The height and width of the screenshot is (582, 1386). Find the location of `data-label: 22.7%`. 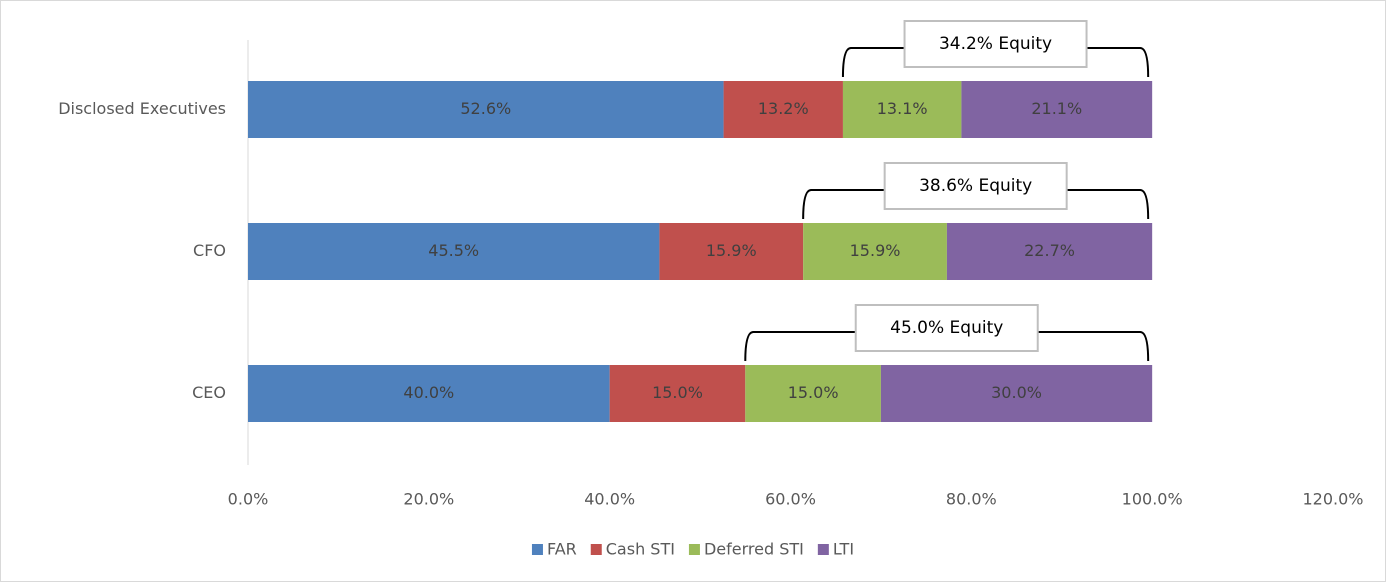

data-label: 22.7% is located at coordinates (1049, 250).